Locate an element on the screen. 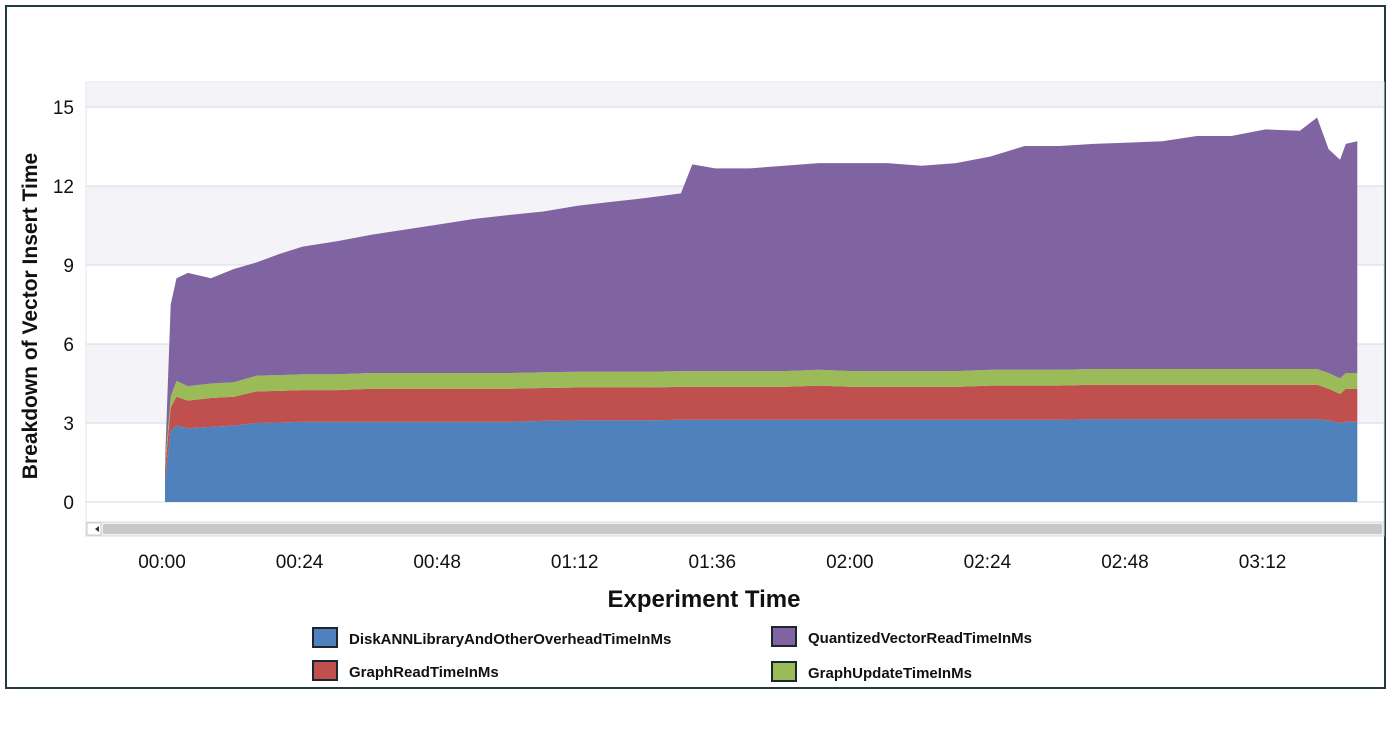 This screenshot has width=1393, height=743. legend-swatch-quantizedvectorreadtimeinms is located at coordinates (784, 636).